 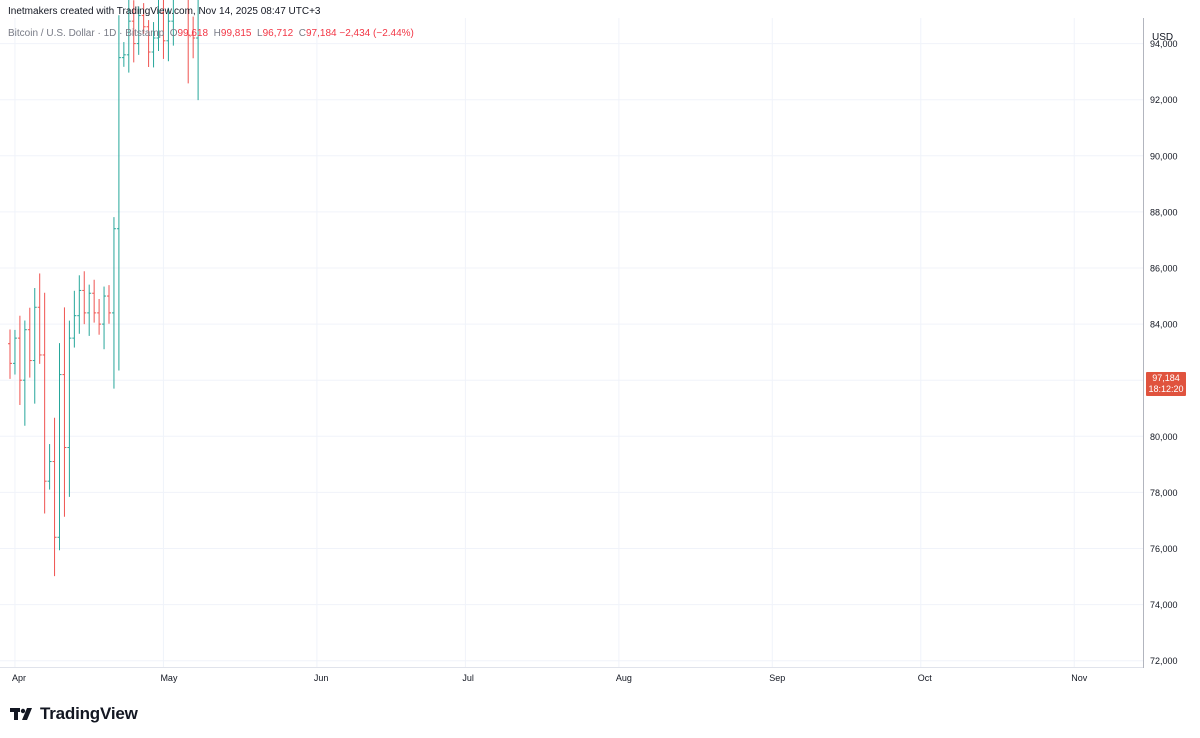 What do you see at coordinates (1164, 493) in the screenshot?
I see `price-tick-label: 78,000` at bounding box center [1164, 493].